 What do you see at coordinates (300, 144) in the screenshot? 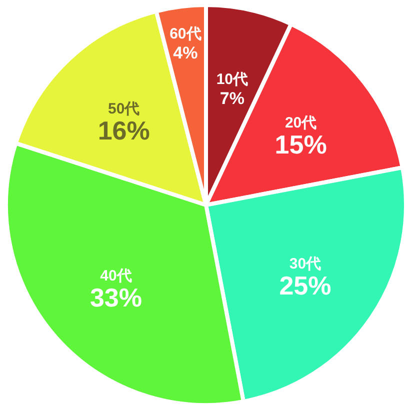
I see `data-label: 15%` at bounding box center [300, 144].